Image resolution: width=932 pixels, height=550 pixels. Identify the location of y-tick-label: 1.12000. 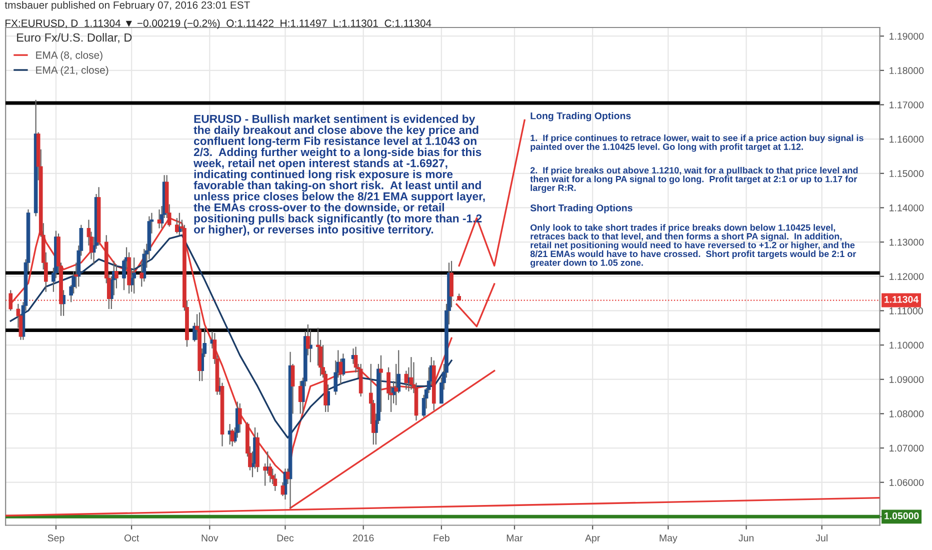
(907, 276).